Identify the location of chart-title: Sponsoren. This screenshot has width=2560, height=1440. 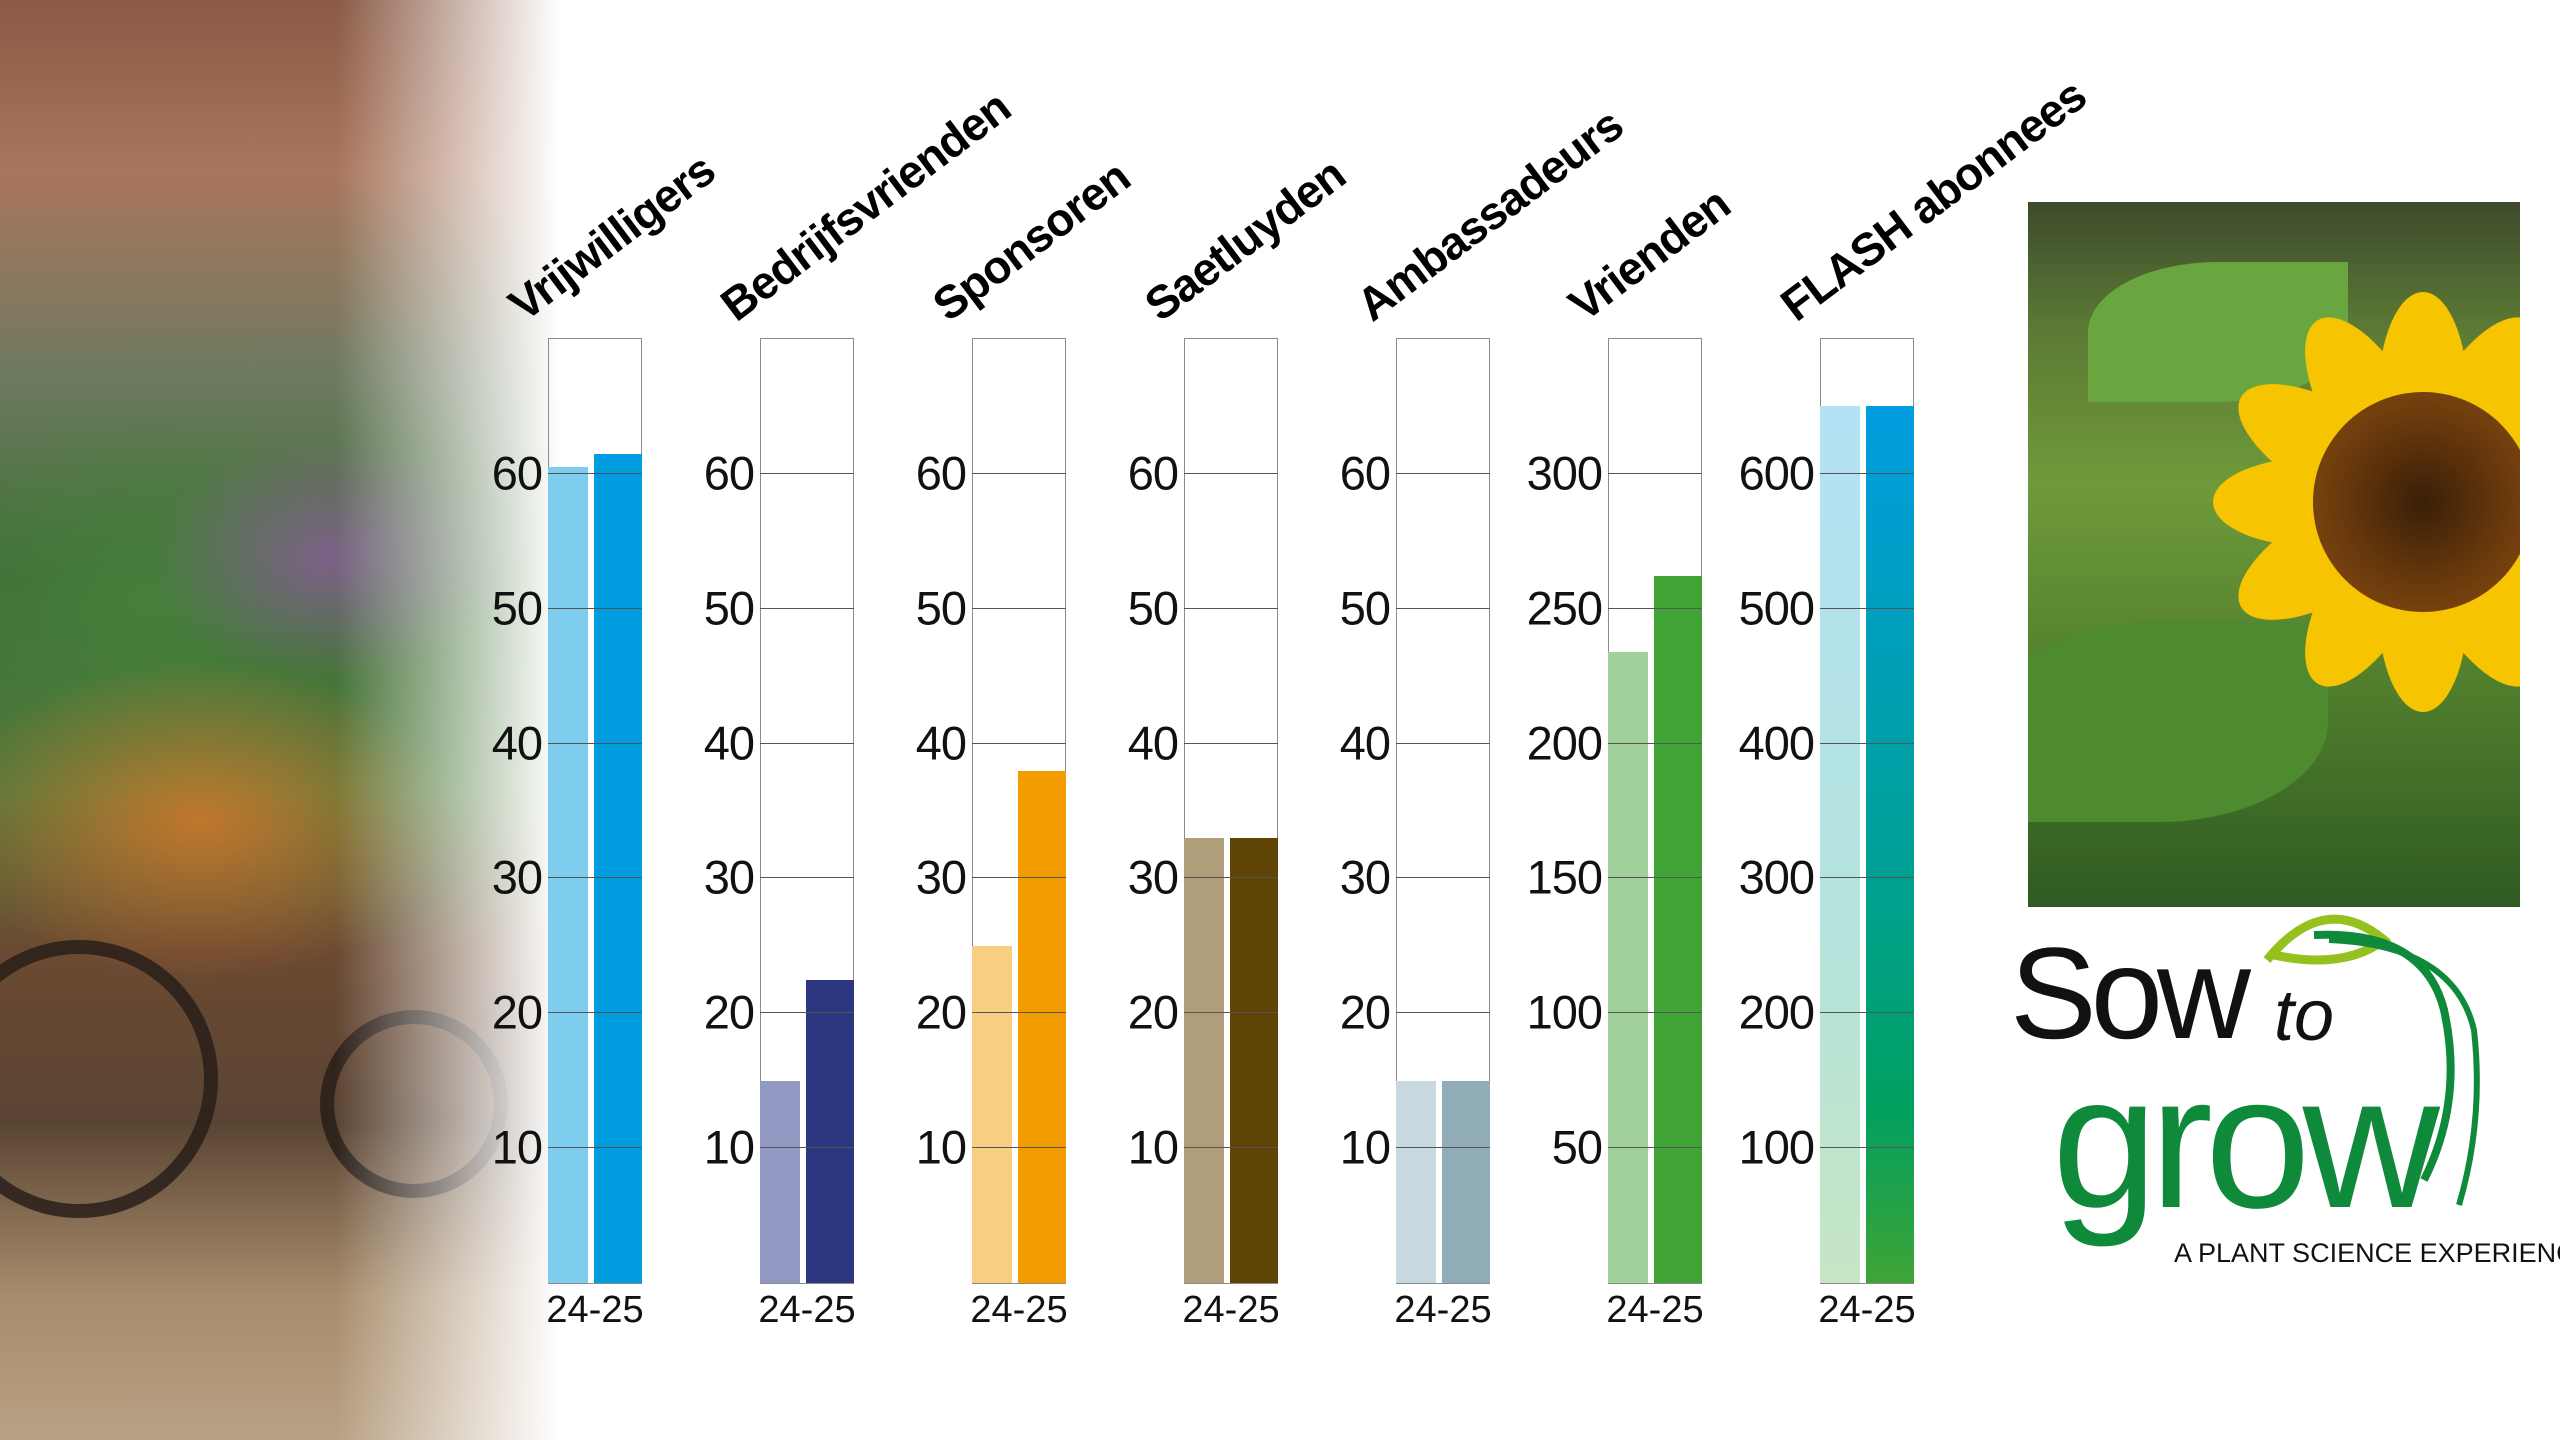
(1030, 240).